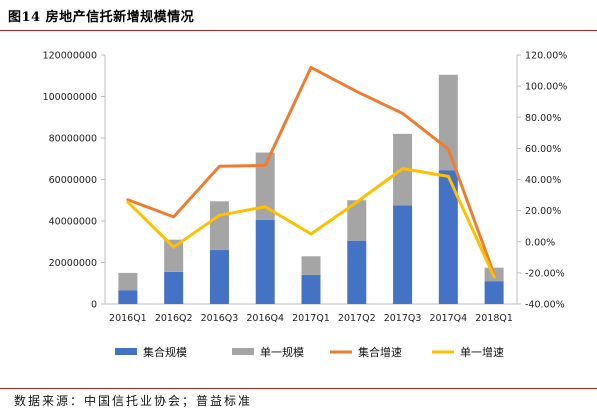 This screenshot has width=597, height=414. I want to click on bar-collective-2018Q1, so click(494, 292).